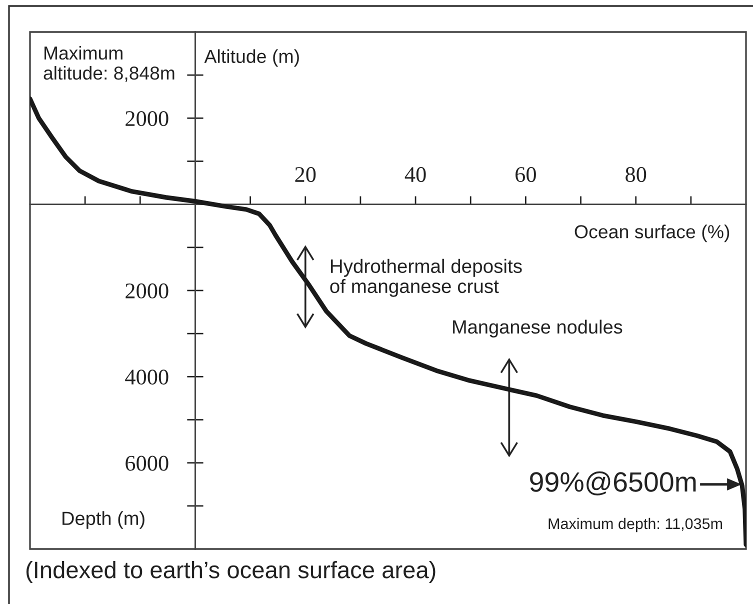 The width and height of the screenshot is (753, 604). What do you see at coordinates (147, 463) in the screenshot?
I see `y-tick-label: 6000` at bounding box center [147, 463].